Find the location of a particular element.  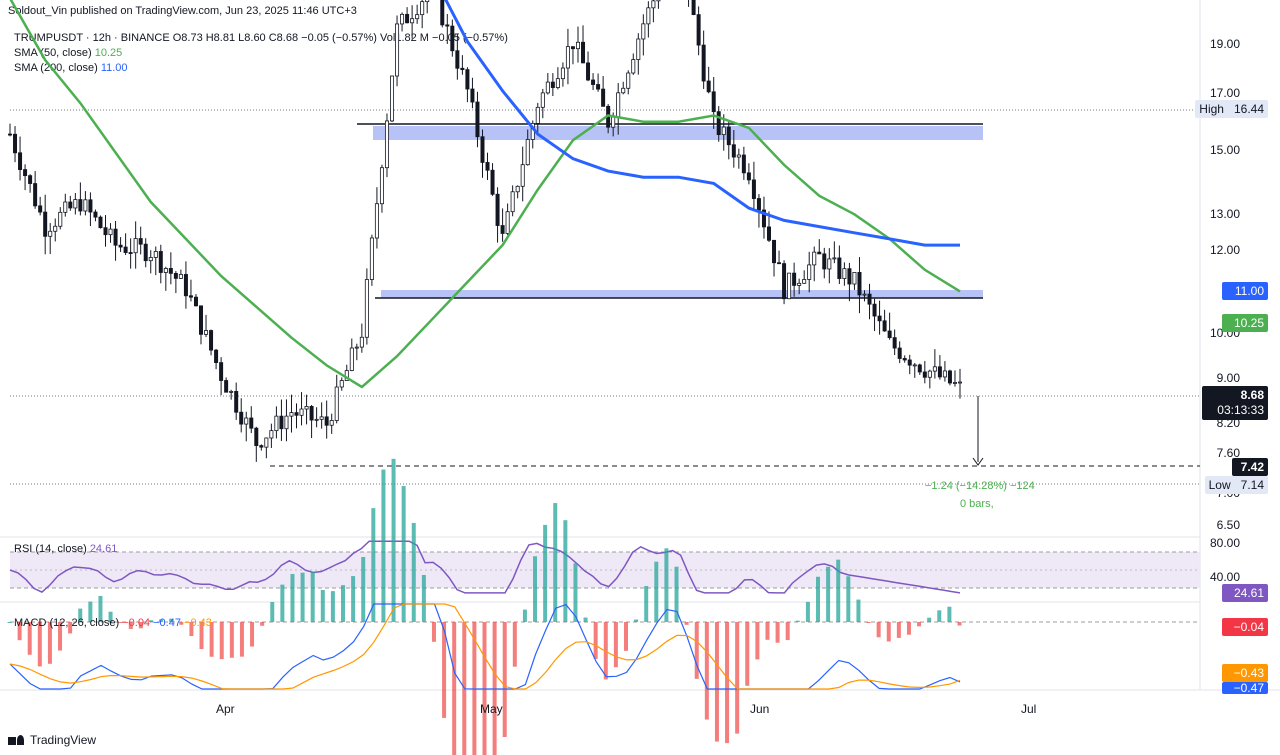

rsi-line is located at coordinates (485, 567).